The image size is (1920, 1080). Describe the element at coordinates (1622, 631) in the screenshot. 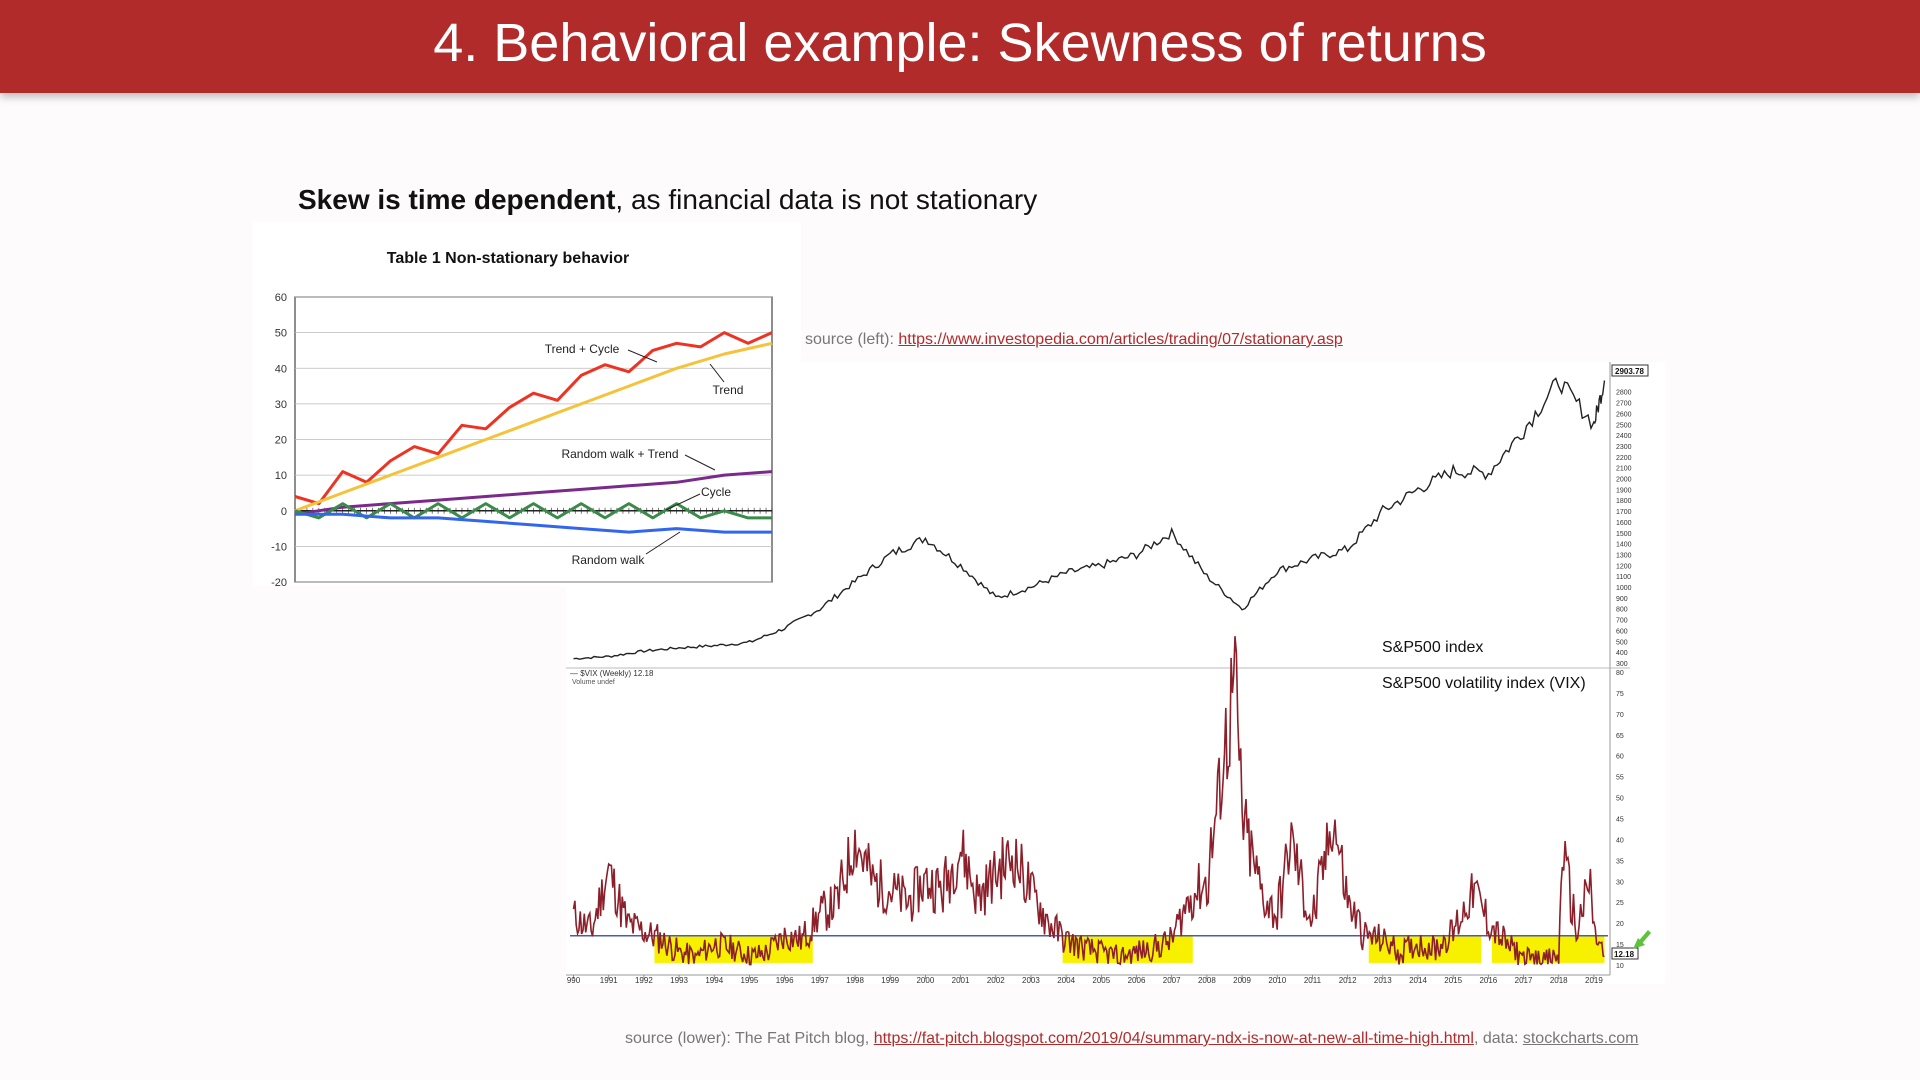

I see `sp500-ytick: 600` at that location.